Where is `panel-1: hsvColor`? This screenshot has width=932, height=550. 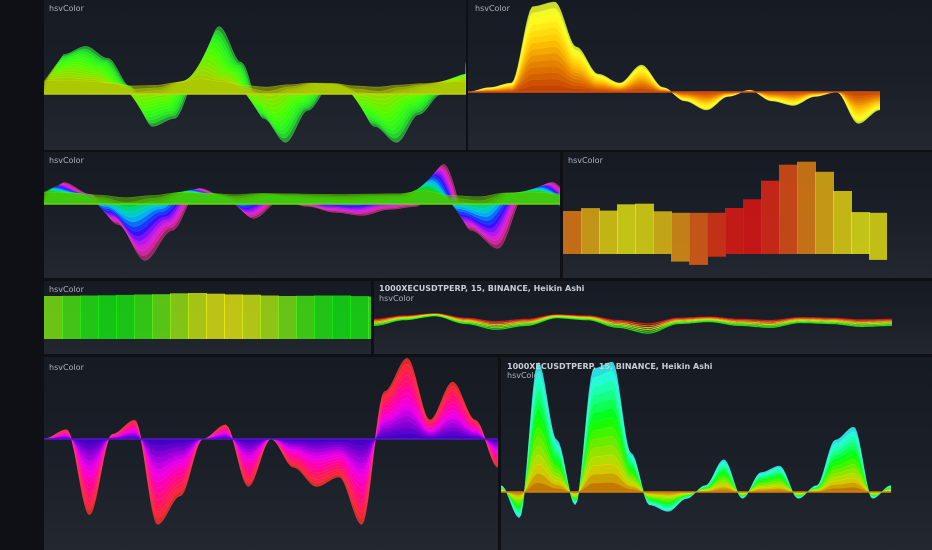 panel-1: hsvColor is located at coordinates (255, 75).